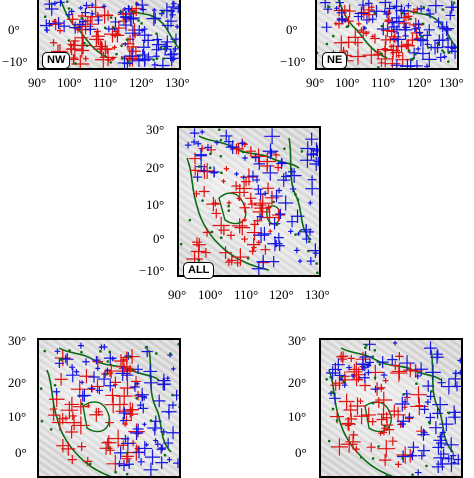  I want to click on panel-ne: NE 0° −10° 90° 100° 110° 120° 130°, so click(374, 50).